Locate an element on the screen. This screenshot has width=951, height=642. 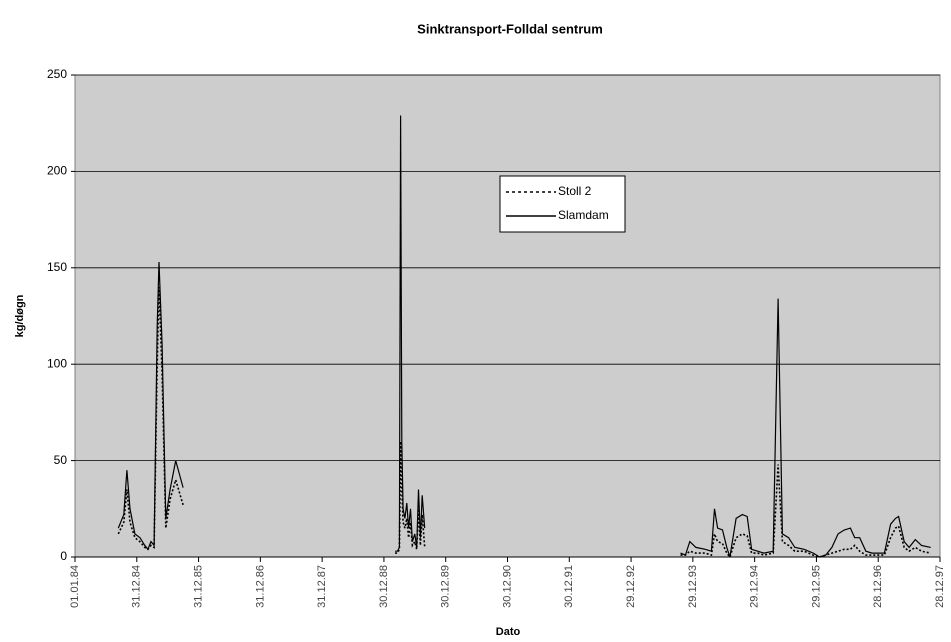
x-tick-label: 28.12.97 is located at coordinates (940, 586).